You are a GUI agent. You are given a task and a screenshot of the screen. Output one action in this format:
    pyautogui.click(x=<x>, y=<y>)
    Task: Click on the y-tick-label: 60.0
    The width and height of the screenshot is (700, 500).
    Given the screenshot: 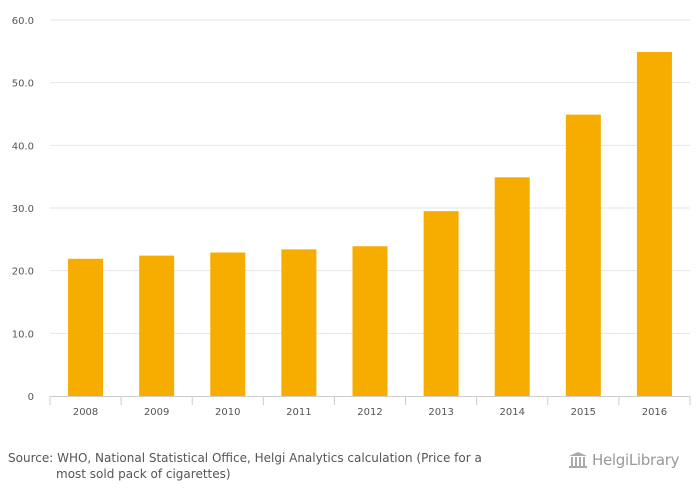 What is the action you would take?
    pyautogui.click(x=23, y=21)
    